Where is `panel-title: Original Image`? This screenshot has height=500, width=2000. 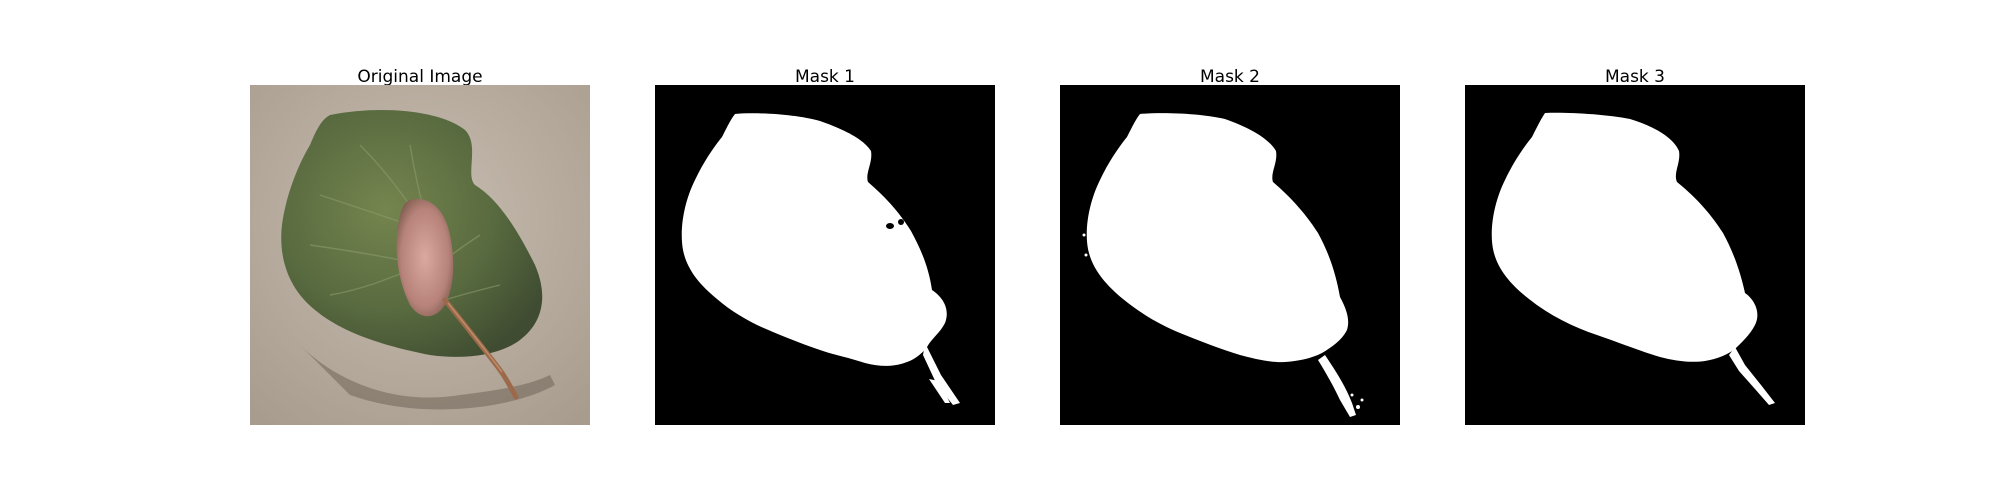 panel-title: Original Image is located at coordinates (420, 77).